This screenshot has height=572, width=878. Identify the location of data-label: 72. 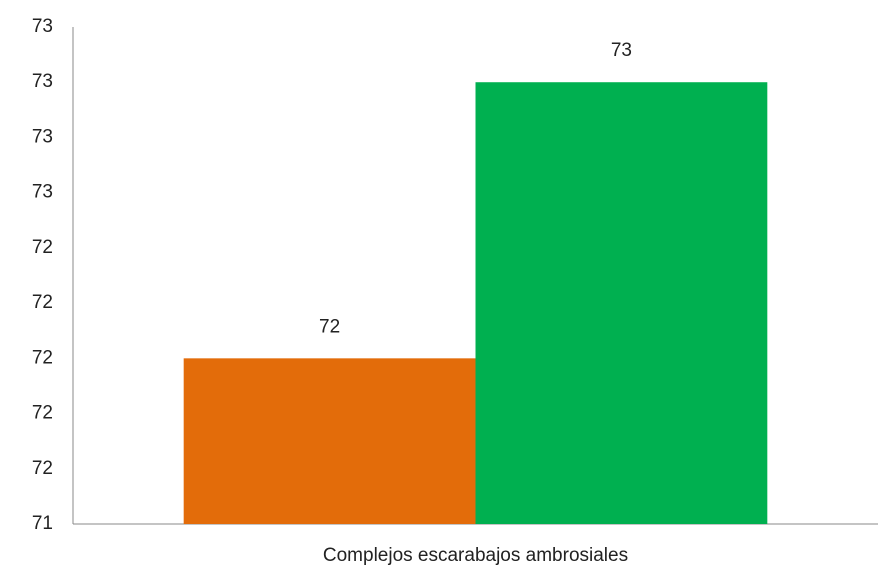
(329, 326).